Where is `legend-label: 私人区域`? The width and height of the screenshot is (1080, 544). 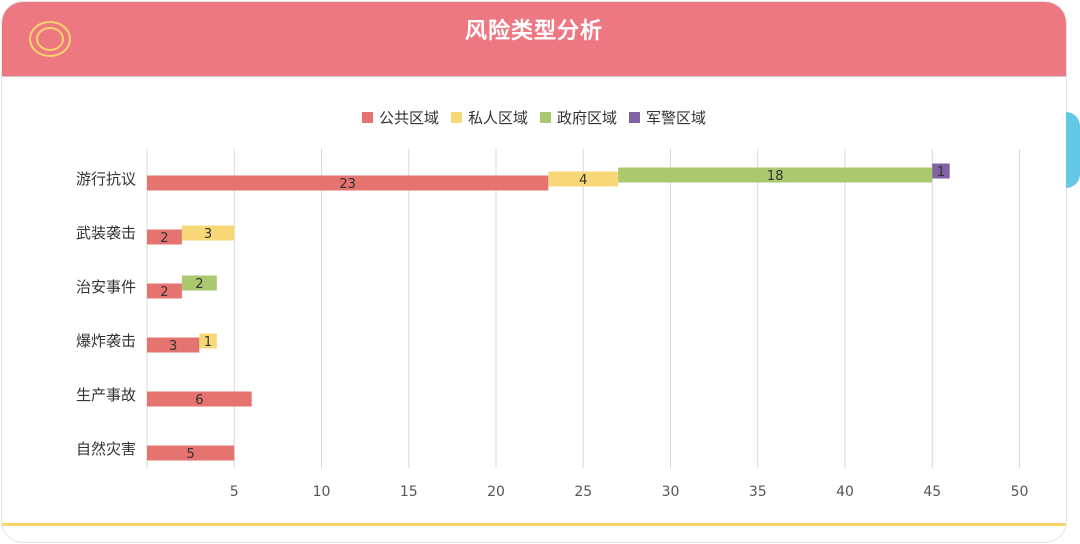
legend-label: 私人区域 is located at coordinates (497, 117).